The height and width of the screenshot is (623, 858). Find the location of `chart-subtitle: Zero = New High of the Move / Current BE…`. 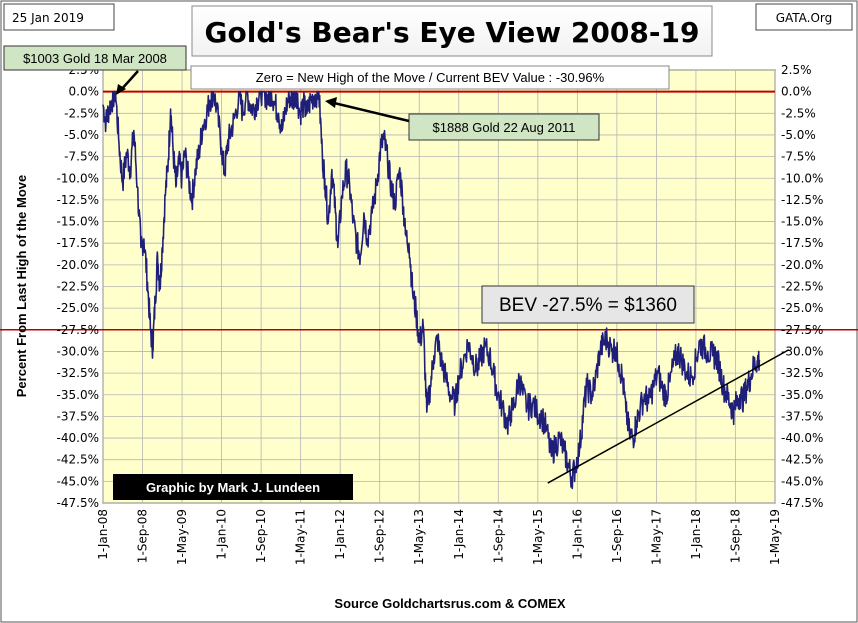

chart-subtitle: Zero = New High of the Move / Current BE… is located at coordinates (430, 77).